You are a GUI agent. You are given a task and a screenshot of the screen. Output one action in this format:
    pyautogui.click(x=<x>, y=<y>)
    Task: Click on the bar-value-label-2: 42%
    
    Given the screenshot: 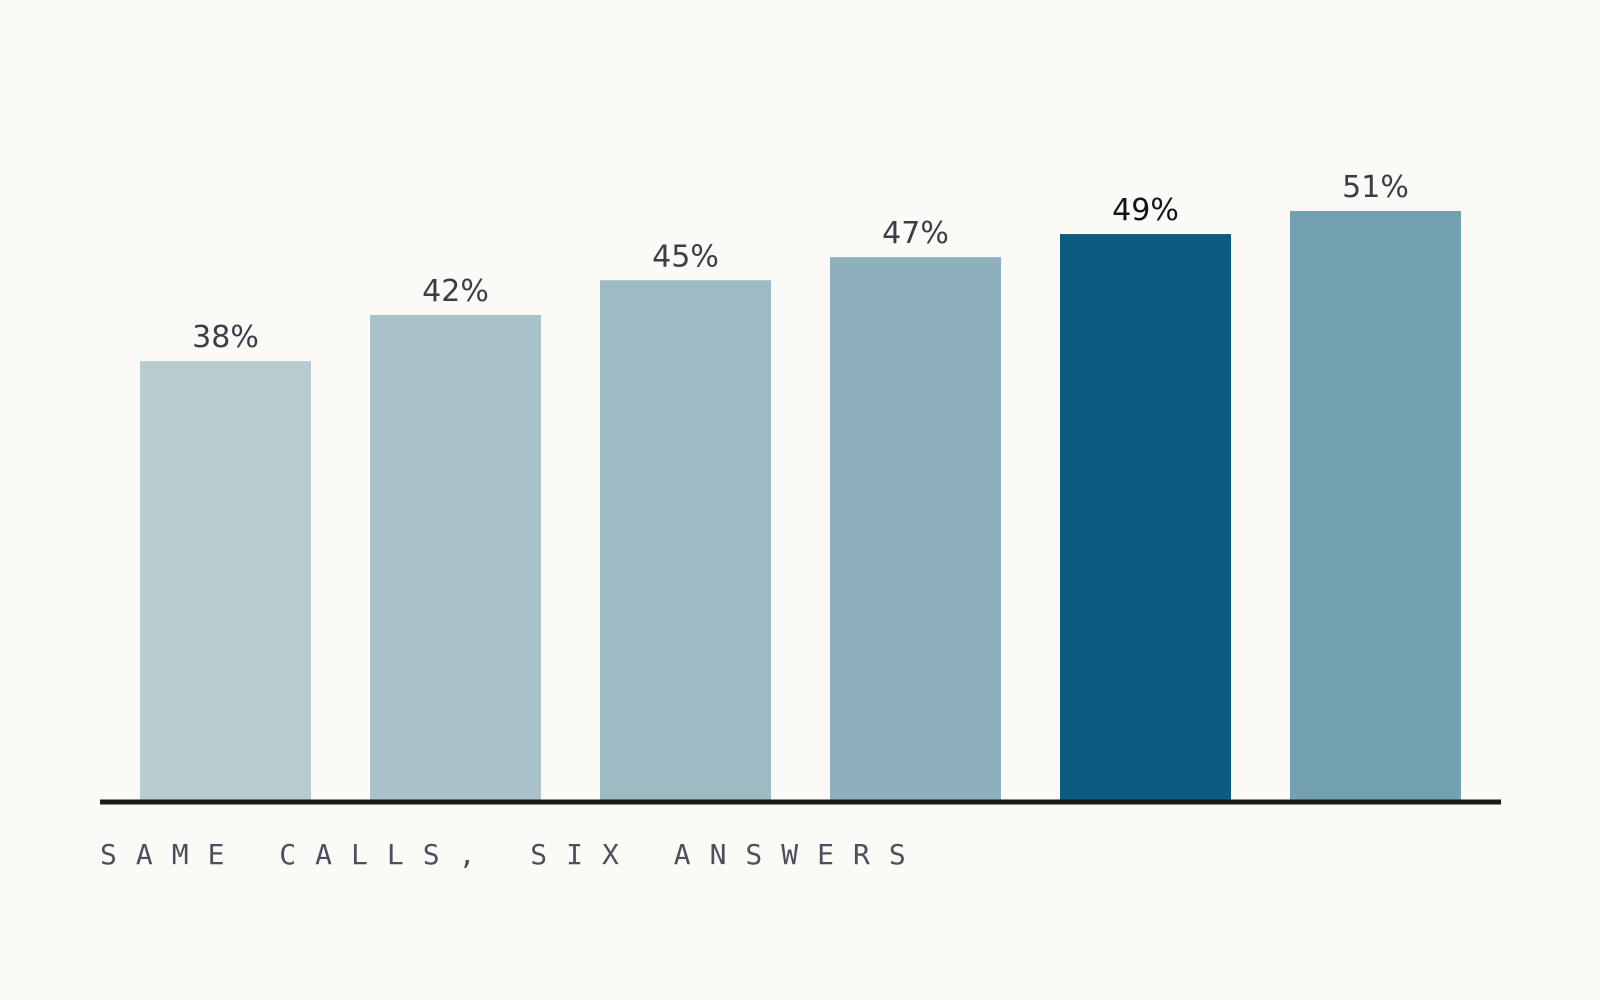 What is the action you would take?
    pyautogui.click(x=455, y=291)
    